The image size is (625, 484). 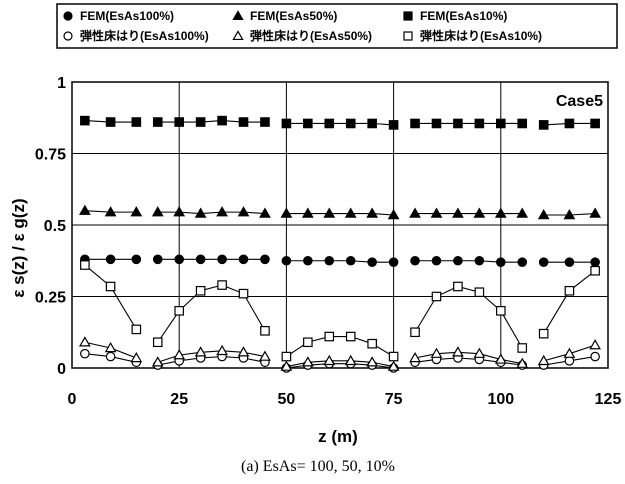 I want to click on legend-box, so click(x=337, y=26).